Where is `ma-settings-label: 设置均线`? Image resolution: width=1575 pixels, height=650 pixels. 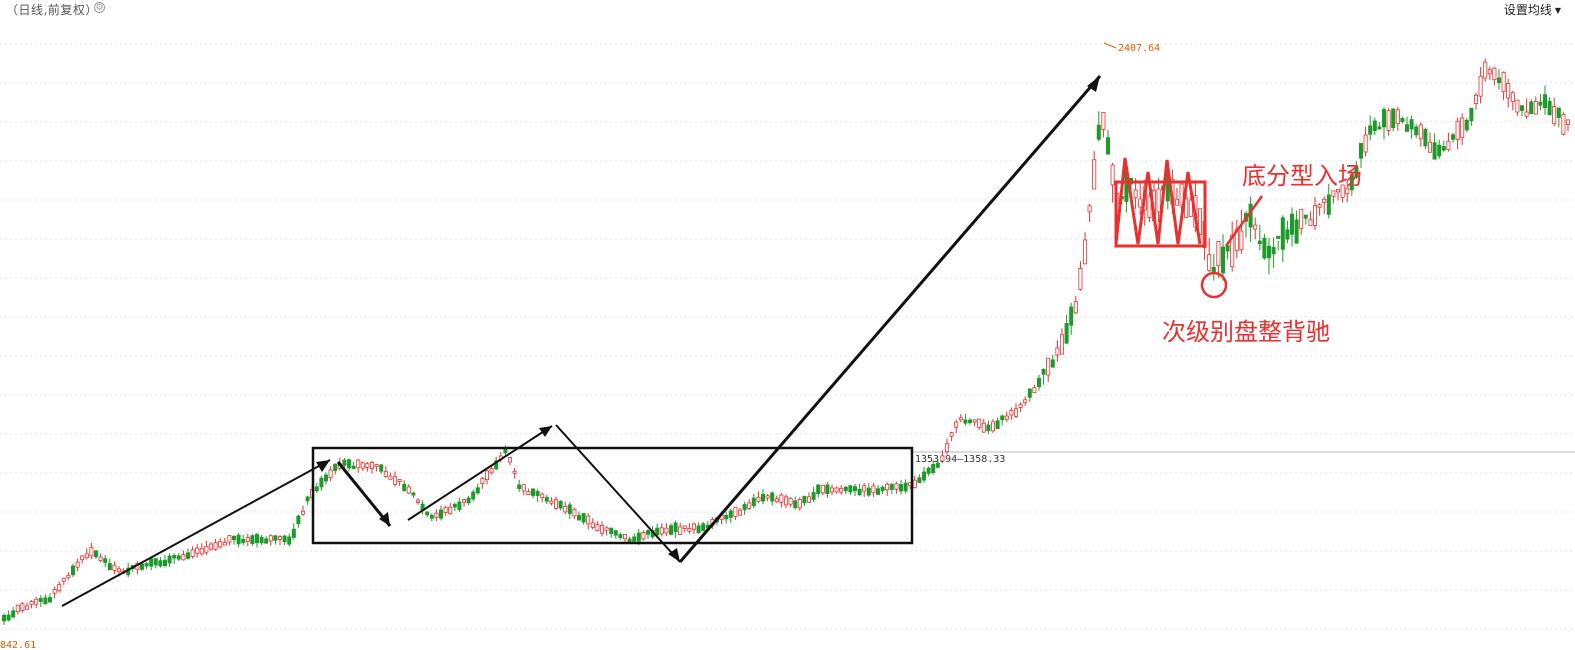 ma-settings-label: 设置均线 is located at coordinates (1527, 10).